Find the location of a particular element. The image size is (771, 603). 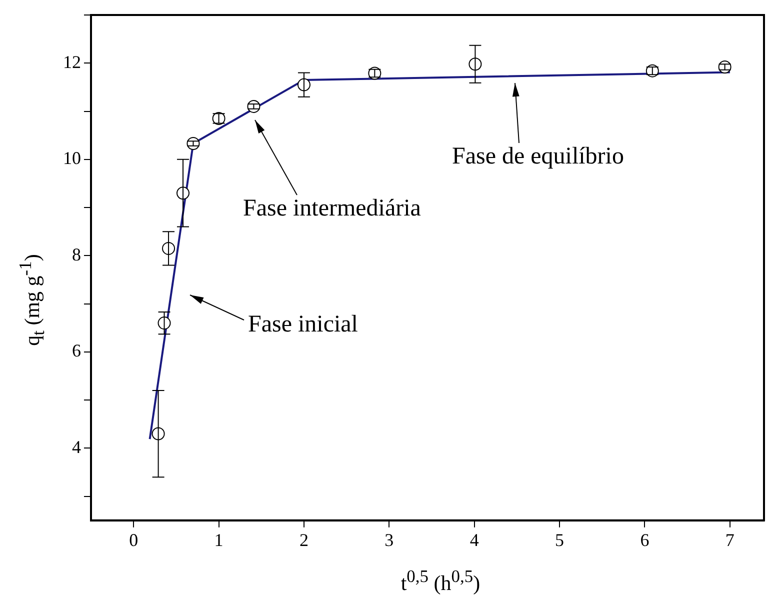

x-tick-label: 0 is located at coordinates (133, 540).